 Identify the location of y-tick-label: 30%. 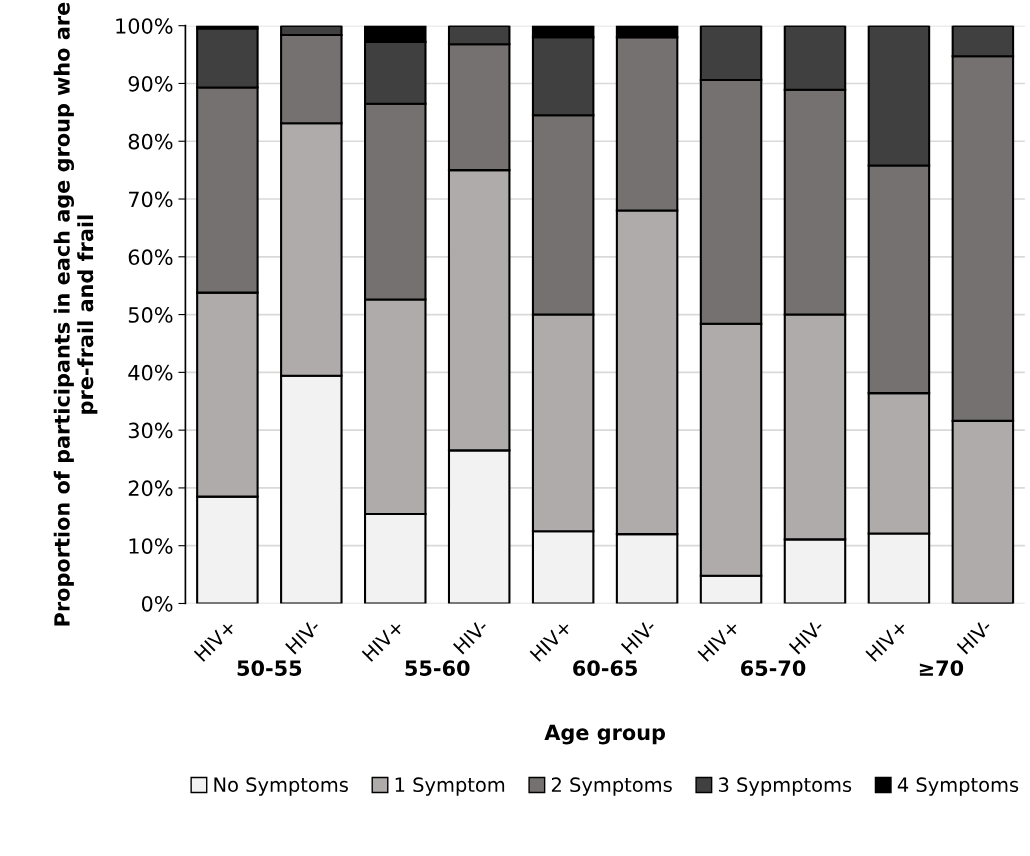
(150, 430).